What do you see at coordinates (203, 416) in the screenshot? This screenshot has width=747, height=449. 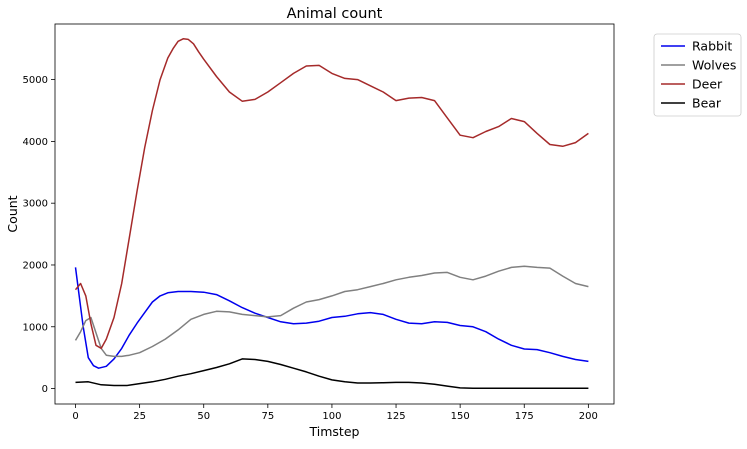 I see `x-tick-label: 50` at bounding box center [203, 416].